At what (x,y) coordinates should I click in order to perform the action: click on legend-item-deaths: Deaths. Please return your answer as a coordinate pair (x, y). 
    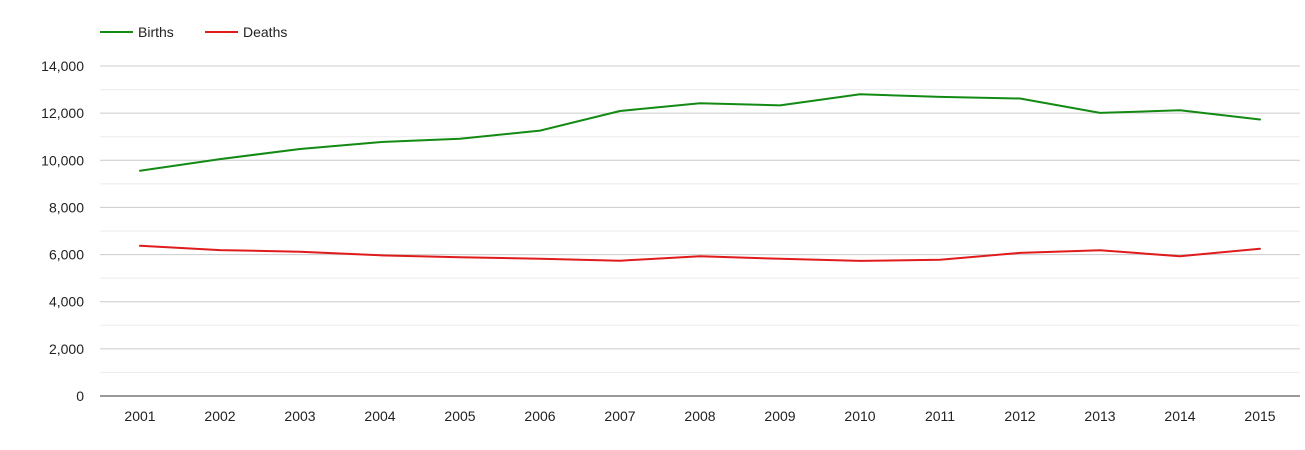
    Looking at the image, I should click on (246, 32).